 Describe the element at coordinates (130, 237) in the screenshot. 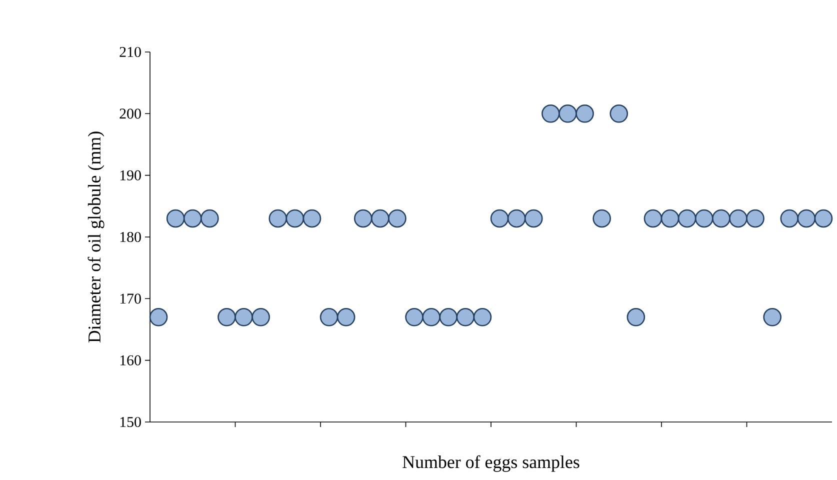

I see `y-tick-label: 180` at that location.